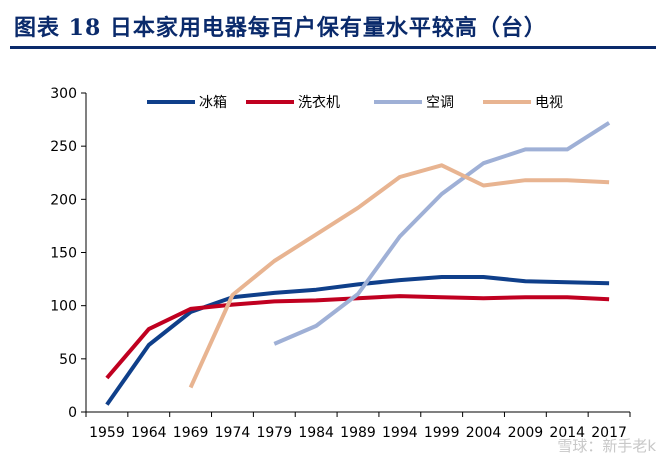 Image resolution: width=666 pixels, height=464 pixels. What do you see at coordinates (63, 200) in the screenshot?
I see `y-tick-label: 200` at bounding box center [63, 200].